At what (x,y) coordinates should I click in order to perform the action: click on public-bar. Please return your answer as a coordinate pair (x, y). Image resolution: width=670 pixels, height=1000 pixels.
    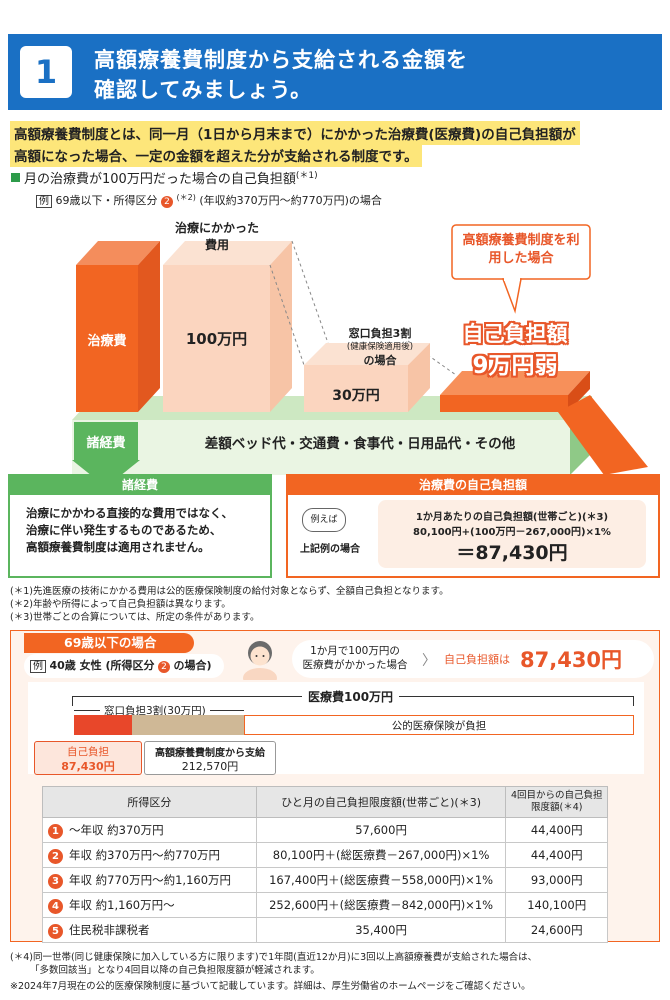
    Looking at the image, I should click on (439, 725).